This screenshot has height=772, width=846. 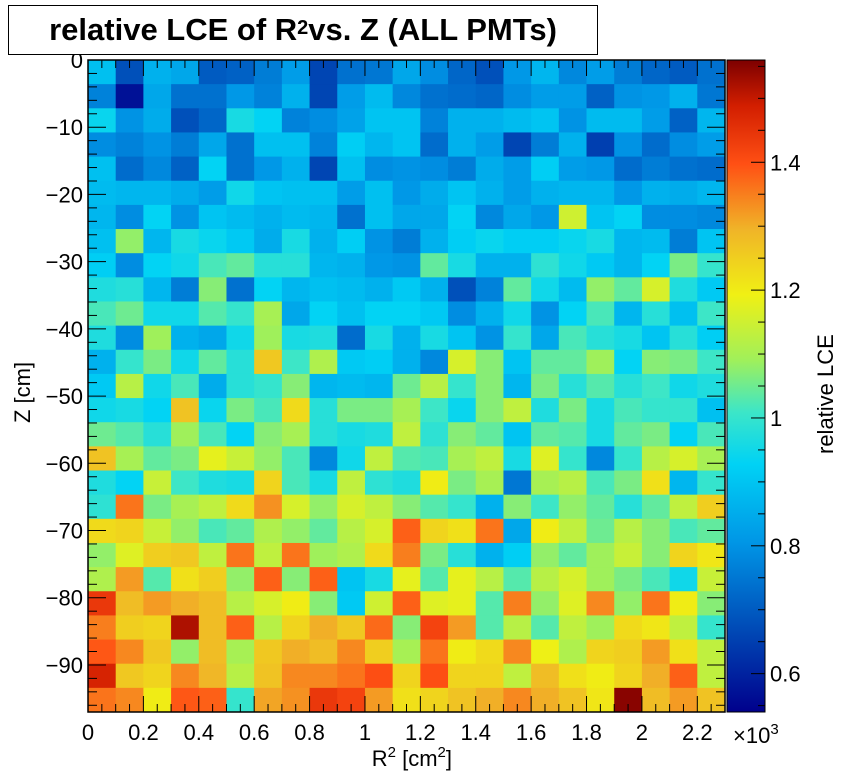 What do you see at coordinates (420, 732) in the screenshot?
I see `x-tick-label: 1.2` at bounding box center [420, 732].